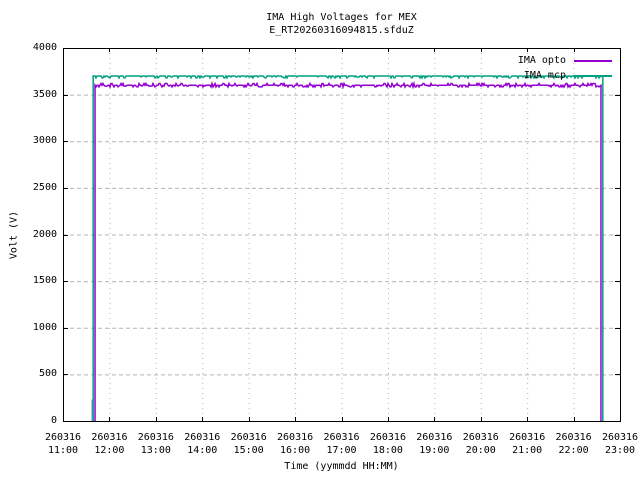 Image resolution: width=640 pixels, height=480 pixels. Describe the element at coordinates (44, 47) in the screenshot. I see `y-tick-label: 4000` at that location.